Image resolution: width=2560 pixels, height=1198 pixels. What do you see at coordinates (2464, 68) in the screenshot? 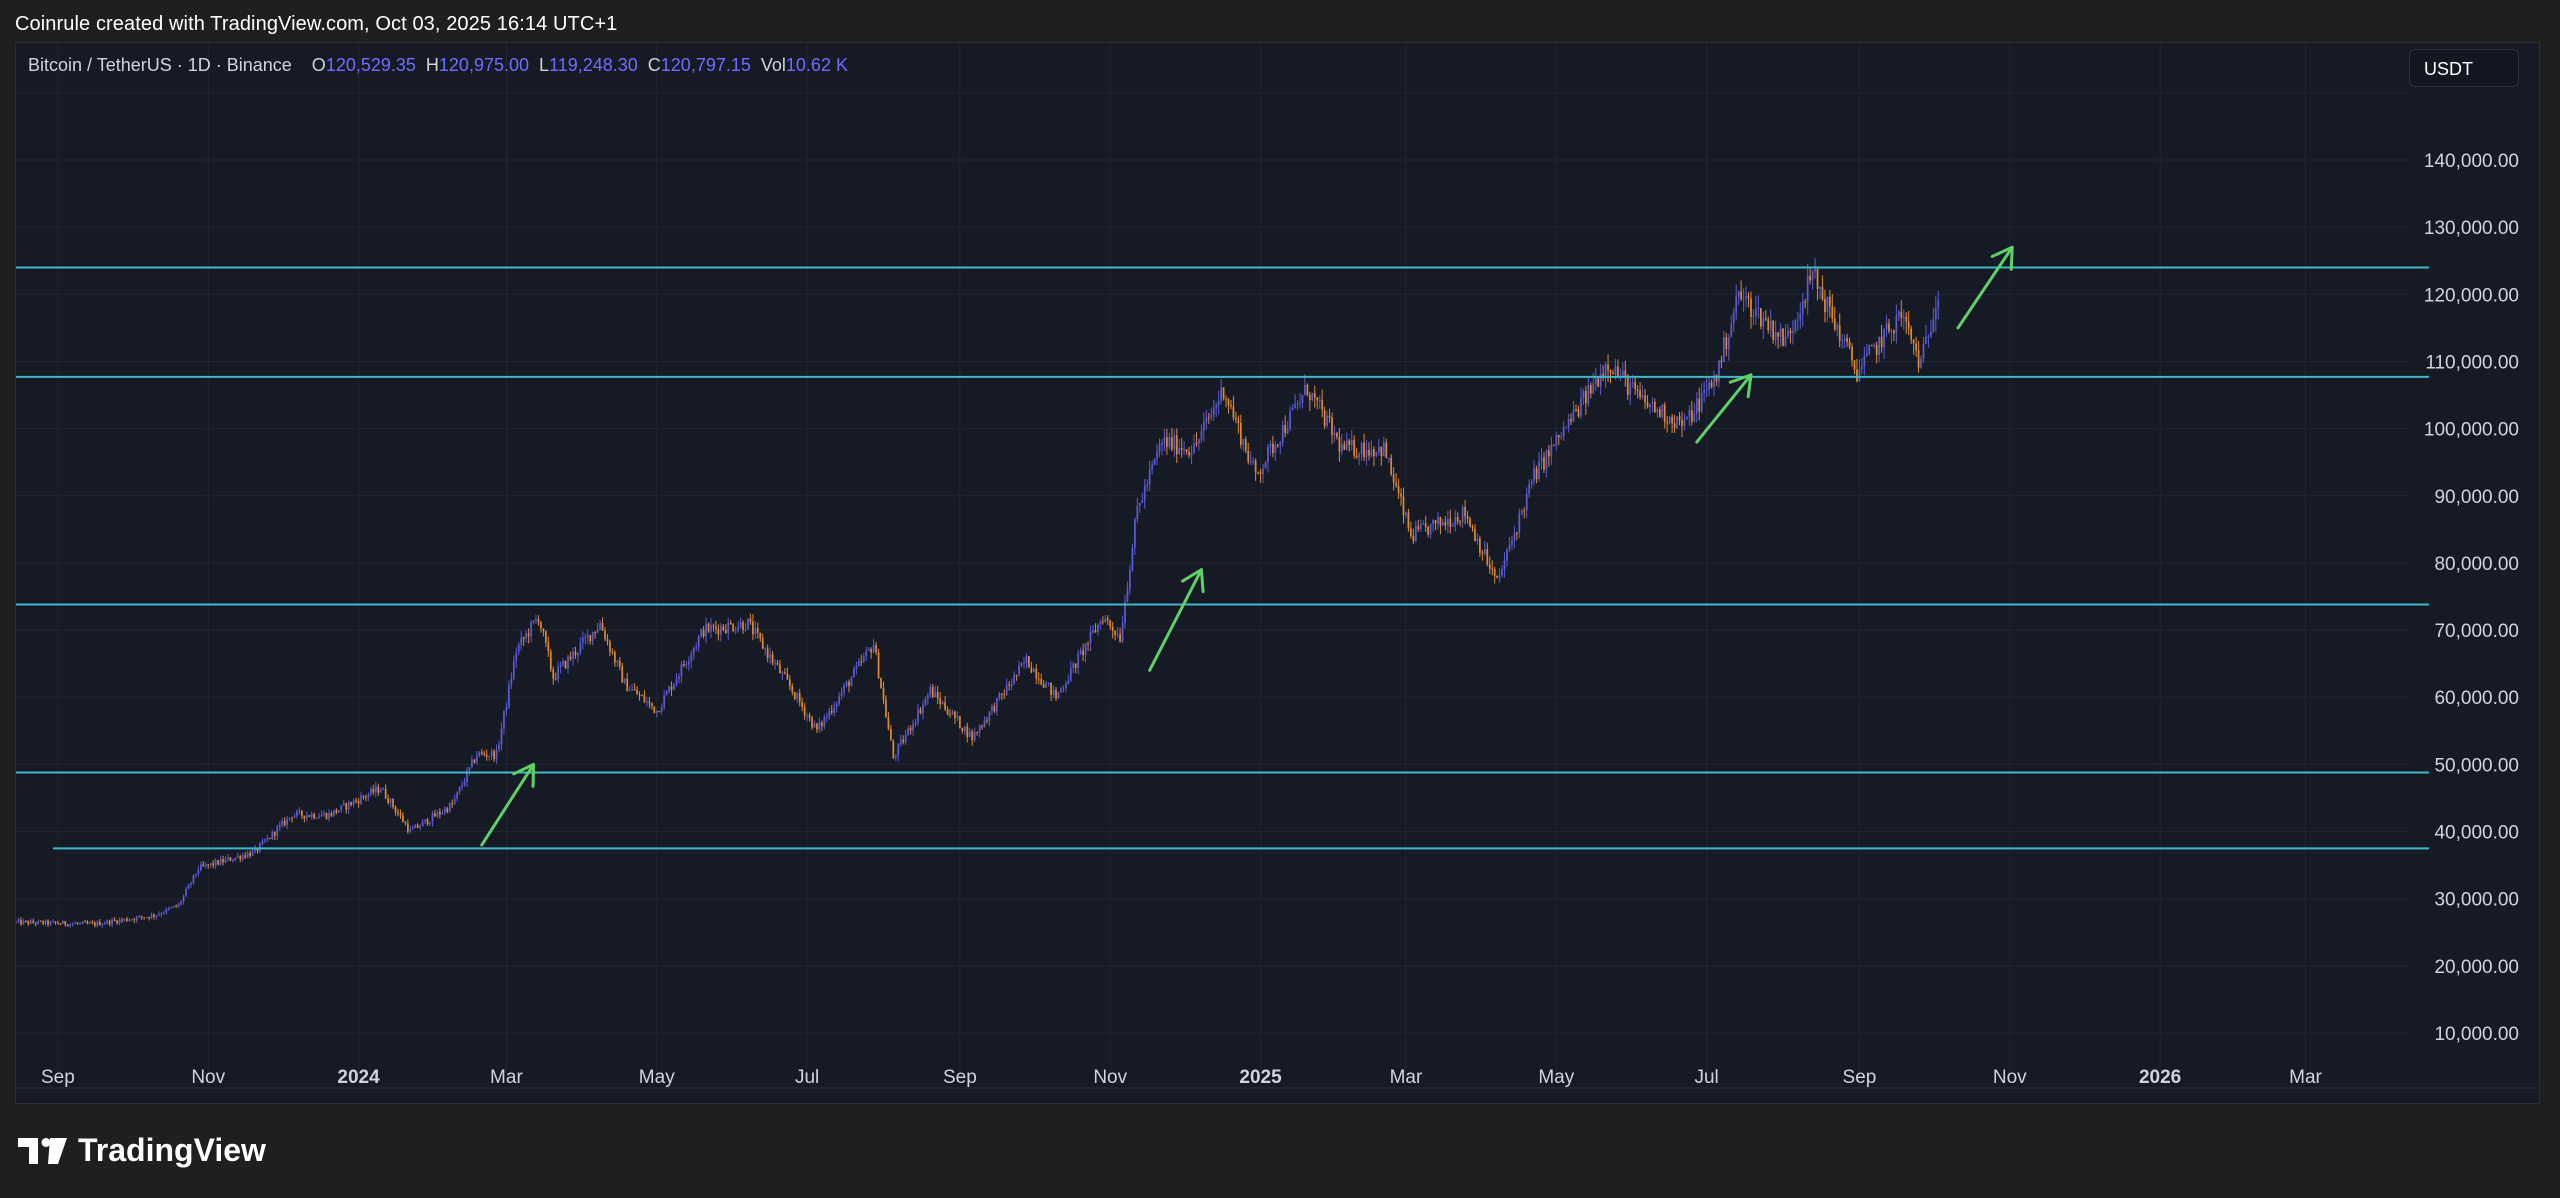
I see `currency-selector: USDT` at bounding box center [2464, 68].